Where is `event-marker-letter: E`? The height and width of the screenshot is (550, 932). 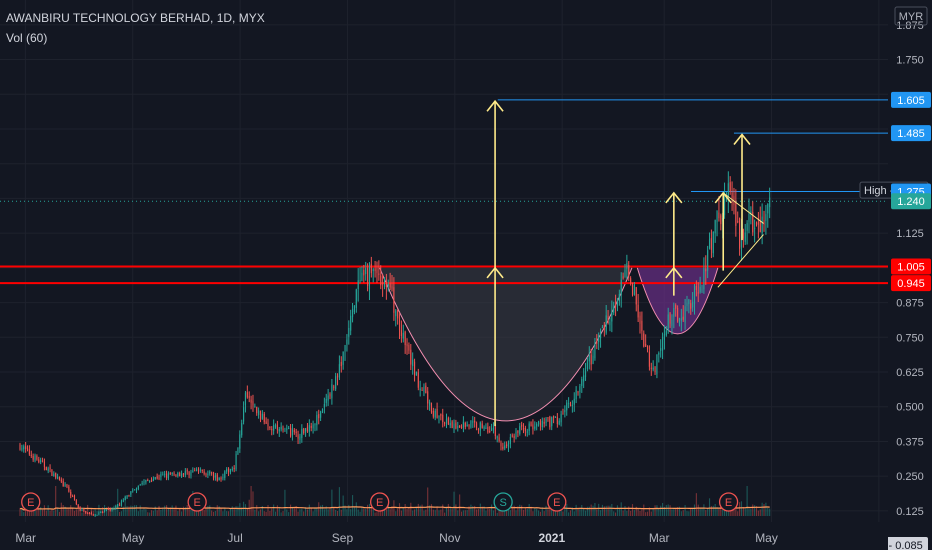 event-marker-letter: E is located at coordinates (196, 503).